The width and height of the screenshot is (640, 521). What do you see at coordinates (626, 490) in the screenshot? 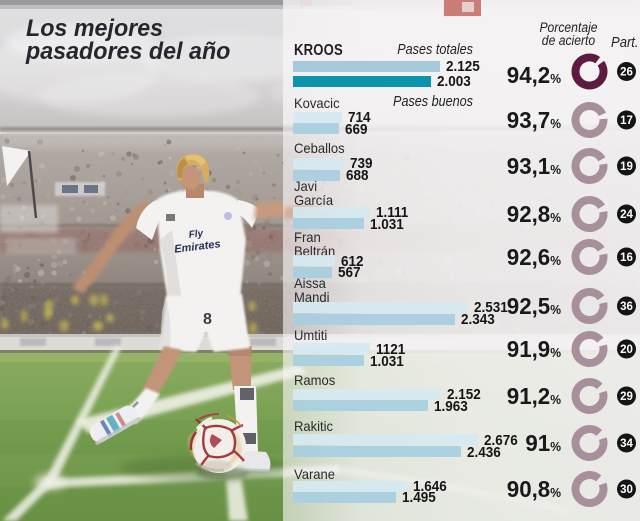
I see `svg-text: 30` at bounding box center [626, 490].